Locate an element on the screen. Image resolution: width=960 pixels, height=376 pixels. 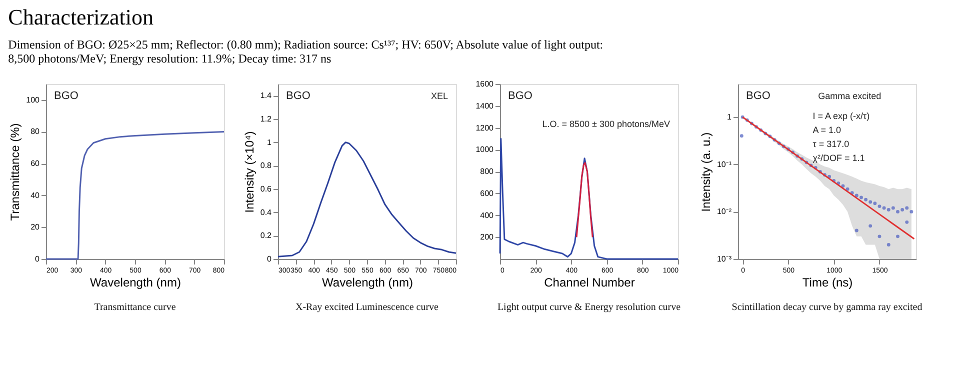
y-tick-label: 1400 is located at coordinates (485, 105).